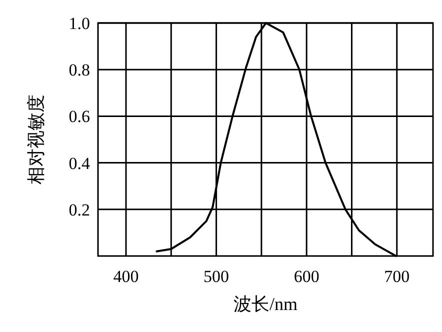 This screenshot has height=332, width=442. Describe the element at coordinates (307, 276) in the screenshot. I see `x-tick-label: 600` at that location.